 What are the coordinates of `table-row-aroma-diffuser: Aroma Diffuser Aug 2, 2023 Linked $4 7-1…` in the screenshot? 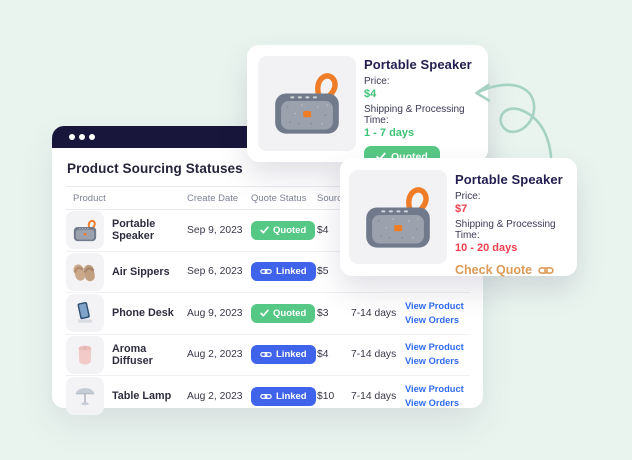 It's located at (268, 355).